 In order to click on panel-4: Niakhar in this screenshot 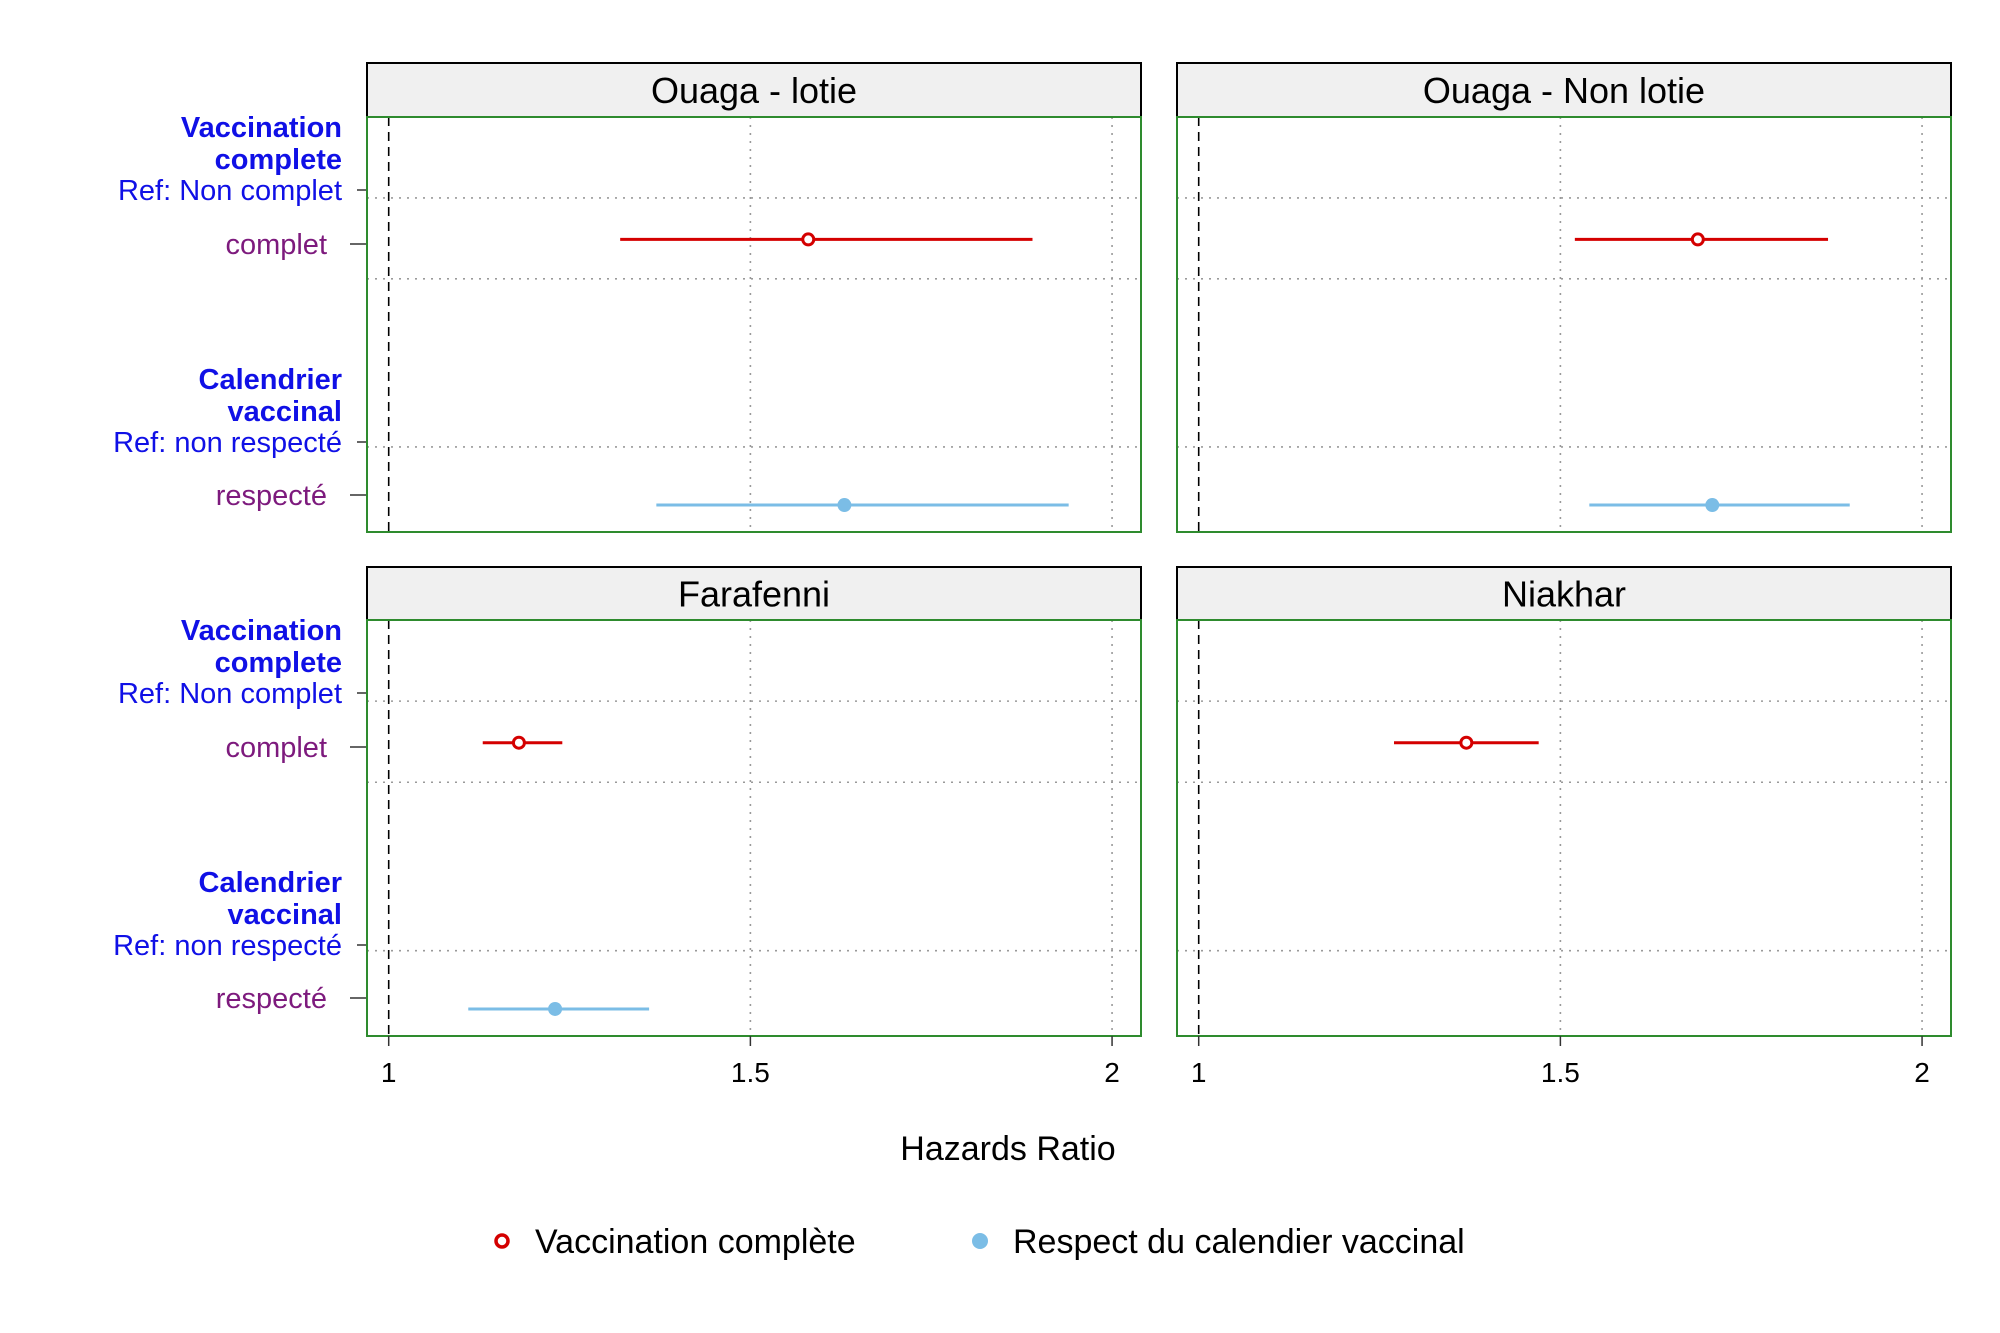, I will do `click(1564, 801)`.